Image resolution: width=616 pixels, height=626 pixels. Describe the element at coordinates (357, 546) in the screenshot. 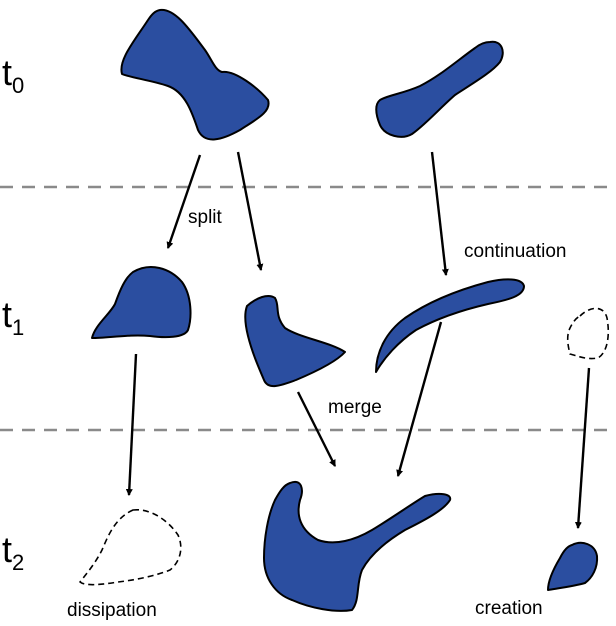

I see `cloud-t2-merged` at that location.